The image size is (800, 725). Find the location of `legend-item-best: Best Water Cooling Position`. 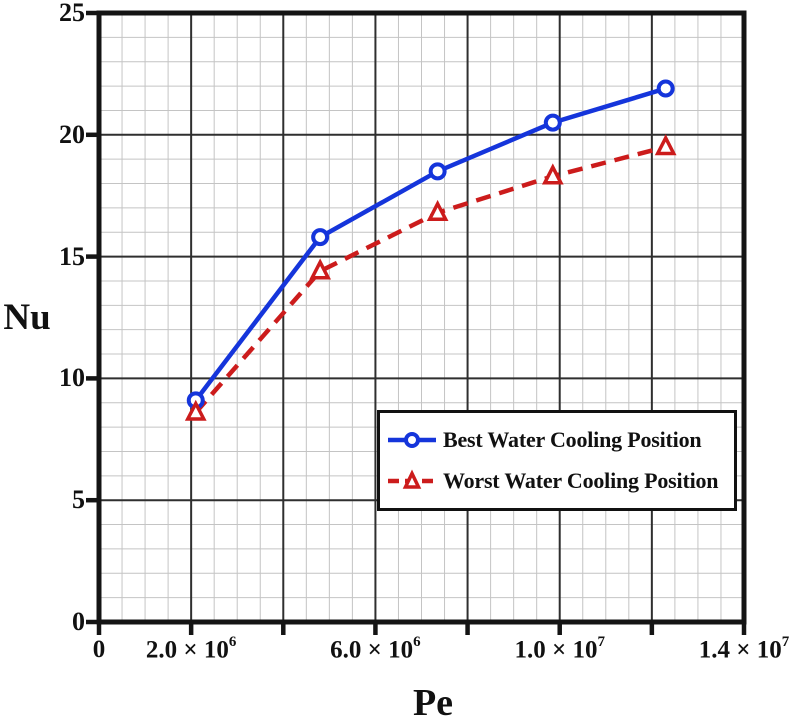

legend-item-best: Best Water Cooling Position is located at coordinates (560, 440).